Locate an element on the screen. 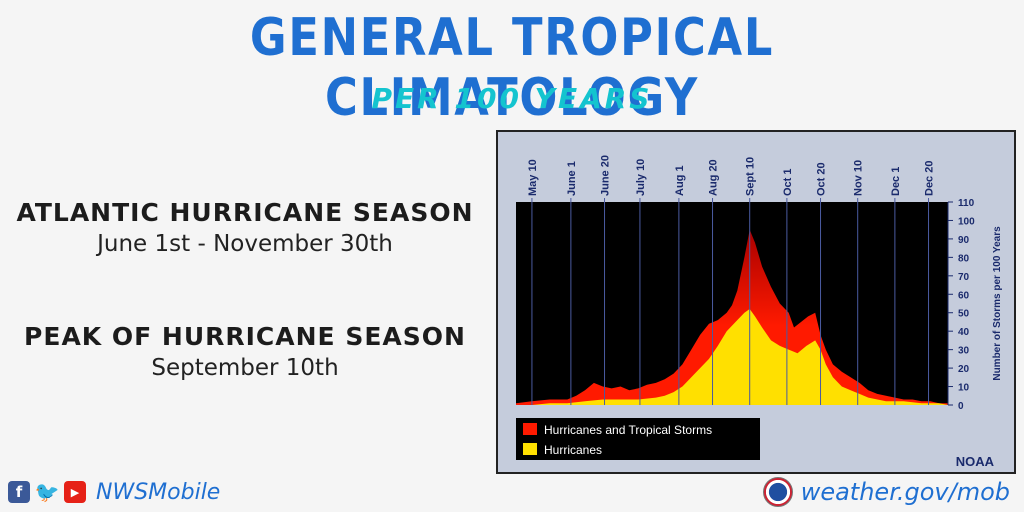 Image resolution: width=1024 pixels, height=512 pixels. legend-box is located at coordinates (638, 439).